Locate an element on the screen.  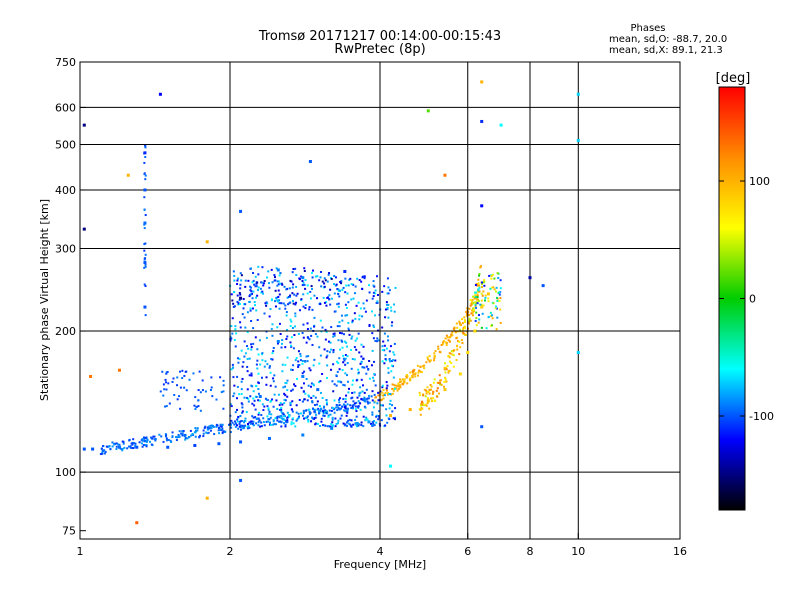
x-axis-label: Frequency [MHz] is located at coordinates (380, 564).